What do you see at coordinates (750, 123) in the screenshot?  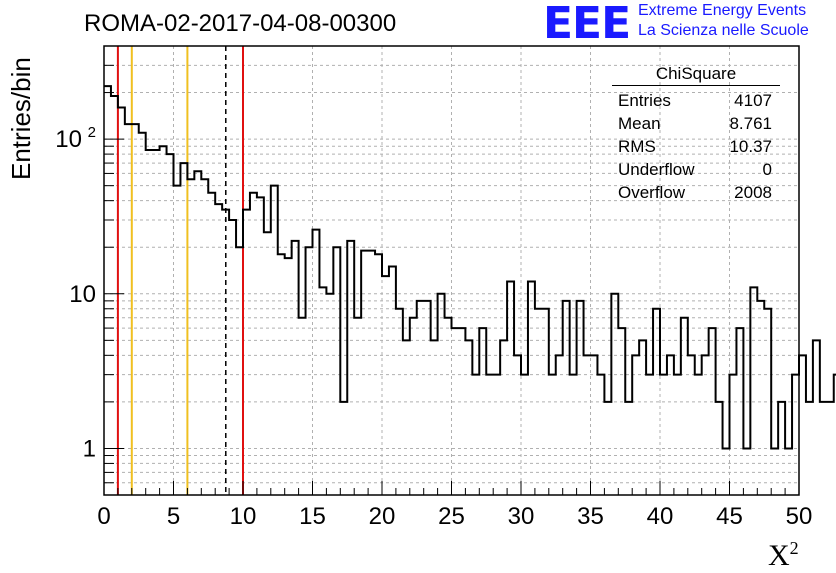 I see `stats-value: 8.761` at bounding box center [750, 123].